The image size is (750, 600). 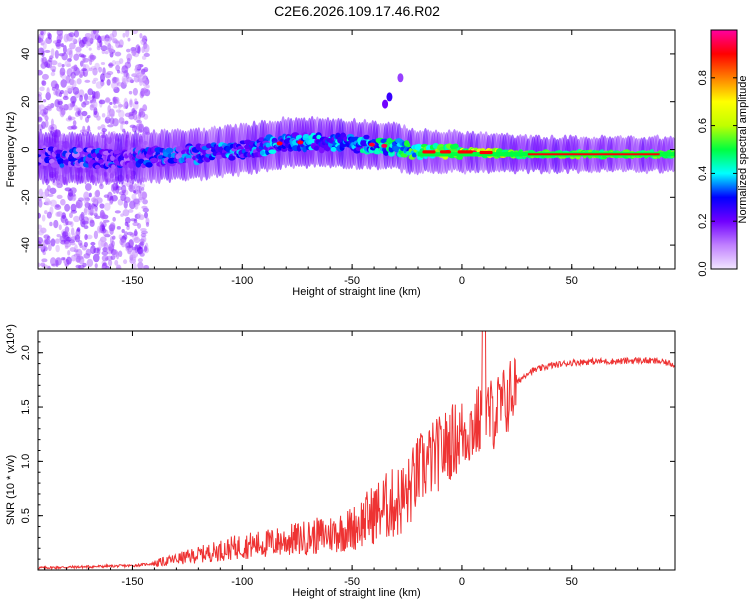 I want to click on colorbar-axis: 0.0 0.2 0.4 0.6 0.8, so click(x=717, y=173).